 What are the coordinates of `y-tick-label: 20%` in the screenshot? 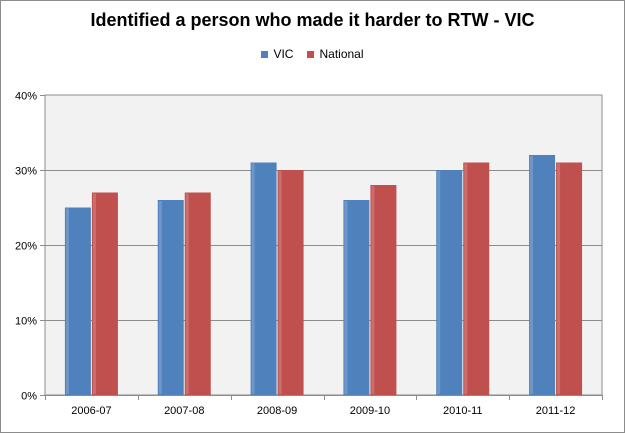 It's located at (26, 247).